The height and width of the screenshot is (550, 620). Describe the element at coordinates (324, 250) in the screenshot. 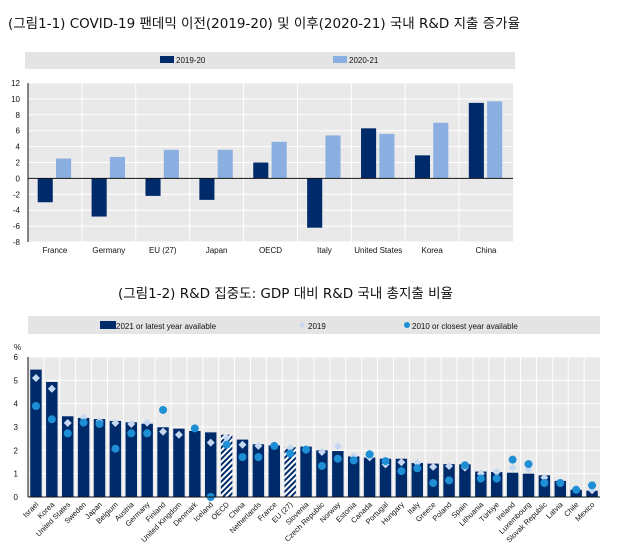

I see `x-tick-label: Italy` at that location.